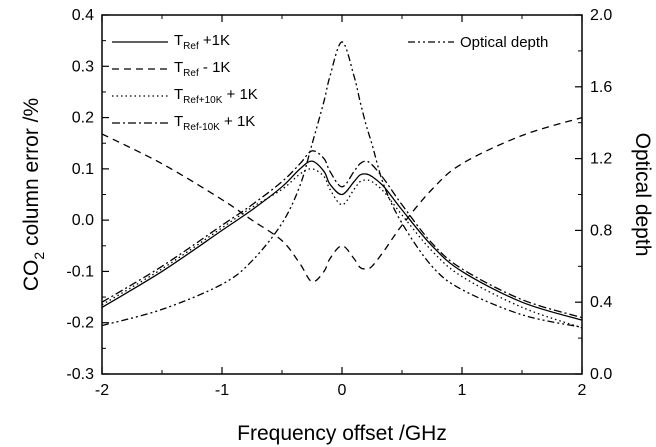 Image resolution: width=656 pixels, height=447 pixels. Describe the element at coordinates (601, 87) in the screenshot. I see `y-right-tick-label: 1.6` at that location.